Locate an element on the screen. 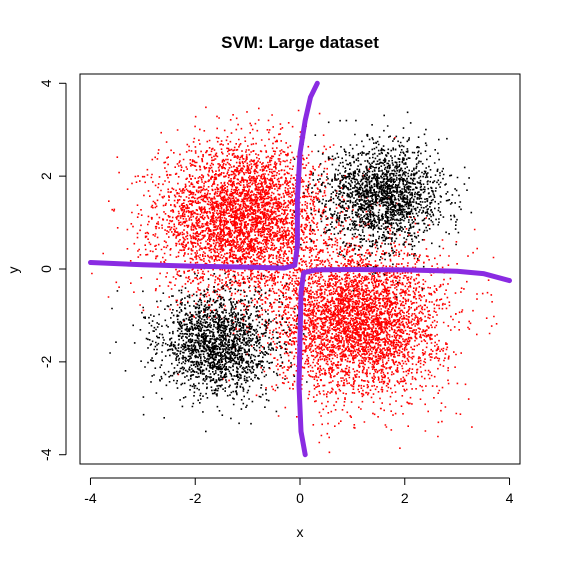 The width and height of the screenshot is (562, 562). x-axis: -4 -2 0 2 4 is located at coordinates (299, 491).